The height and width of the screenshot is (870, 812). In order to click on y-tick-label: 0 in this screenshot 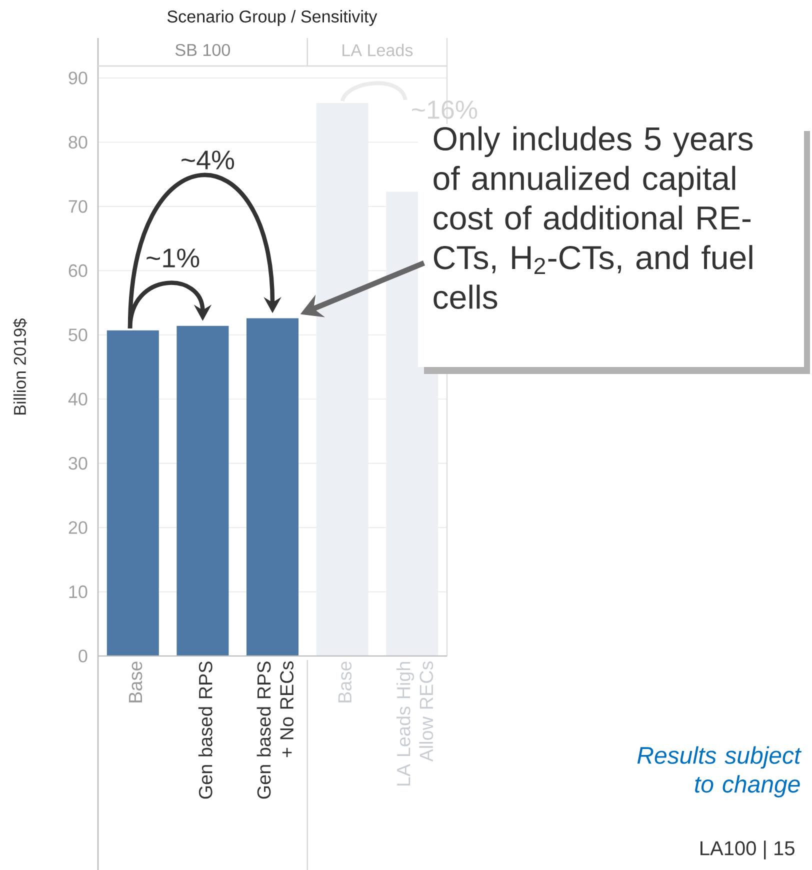, I will do `click(83, 656)`.